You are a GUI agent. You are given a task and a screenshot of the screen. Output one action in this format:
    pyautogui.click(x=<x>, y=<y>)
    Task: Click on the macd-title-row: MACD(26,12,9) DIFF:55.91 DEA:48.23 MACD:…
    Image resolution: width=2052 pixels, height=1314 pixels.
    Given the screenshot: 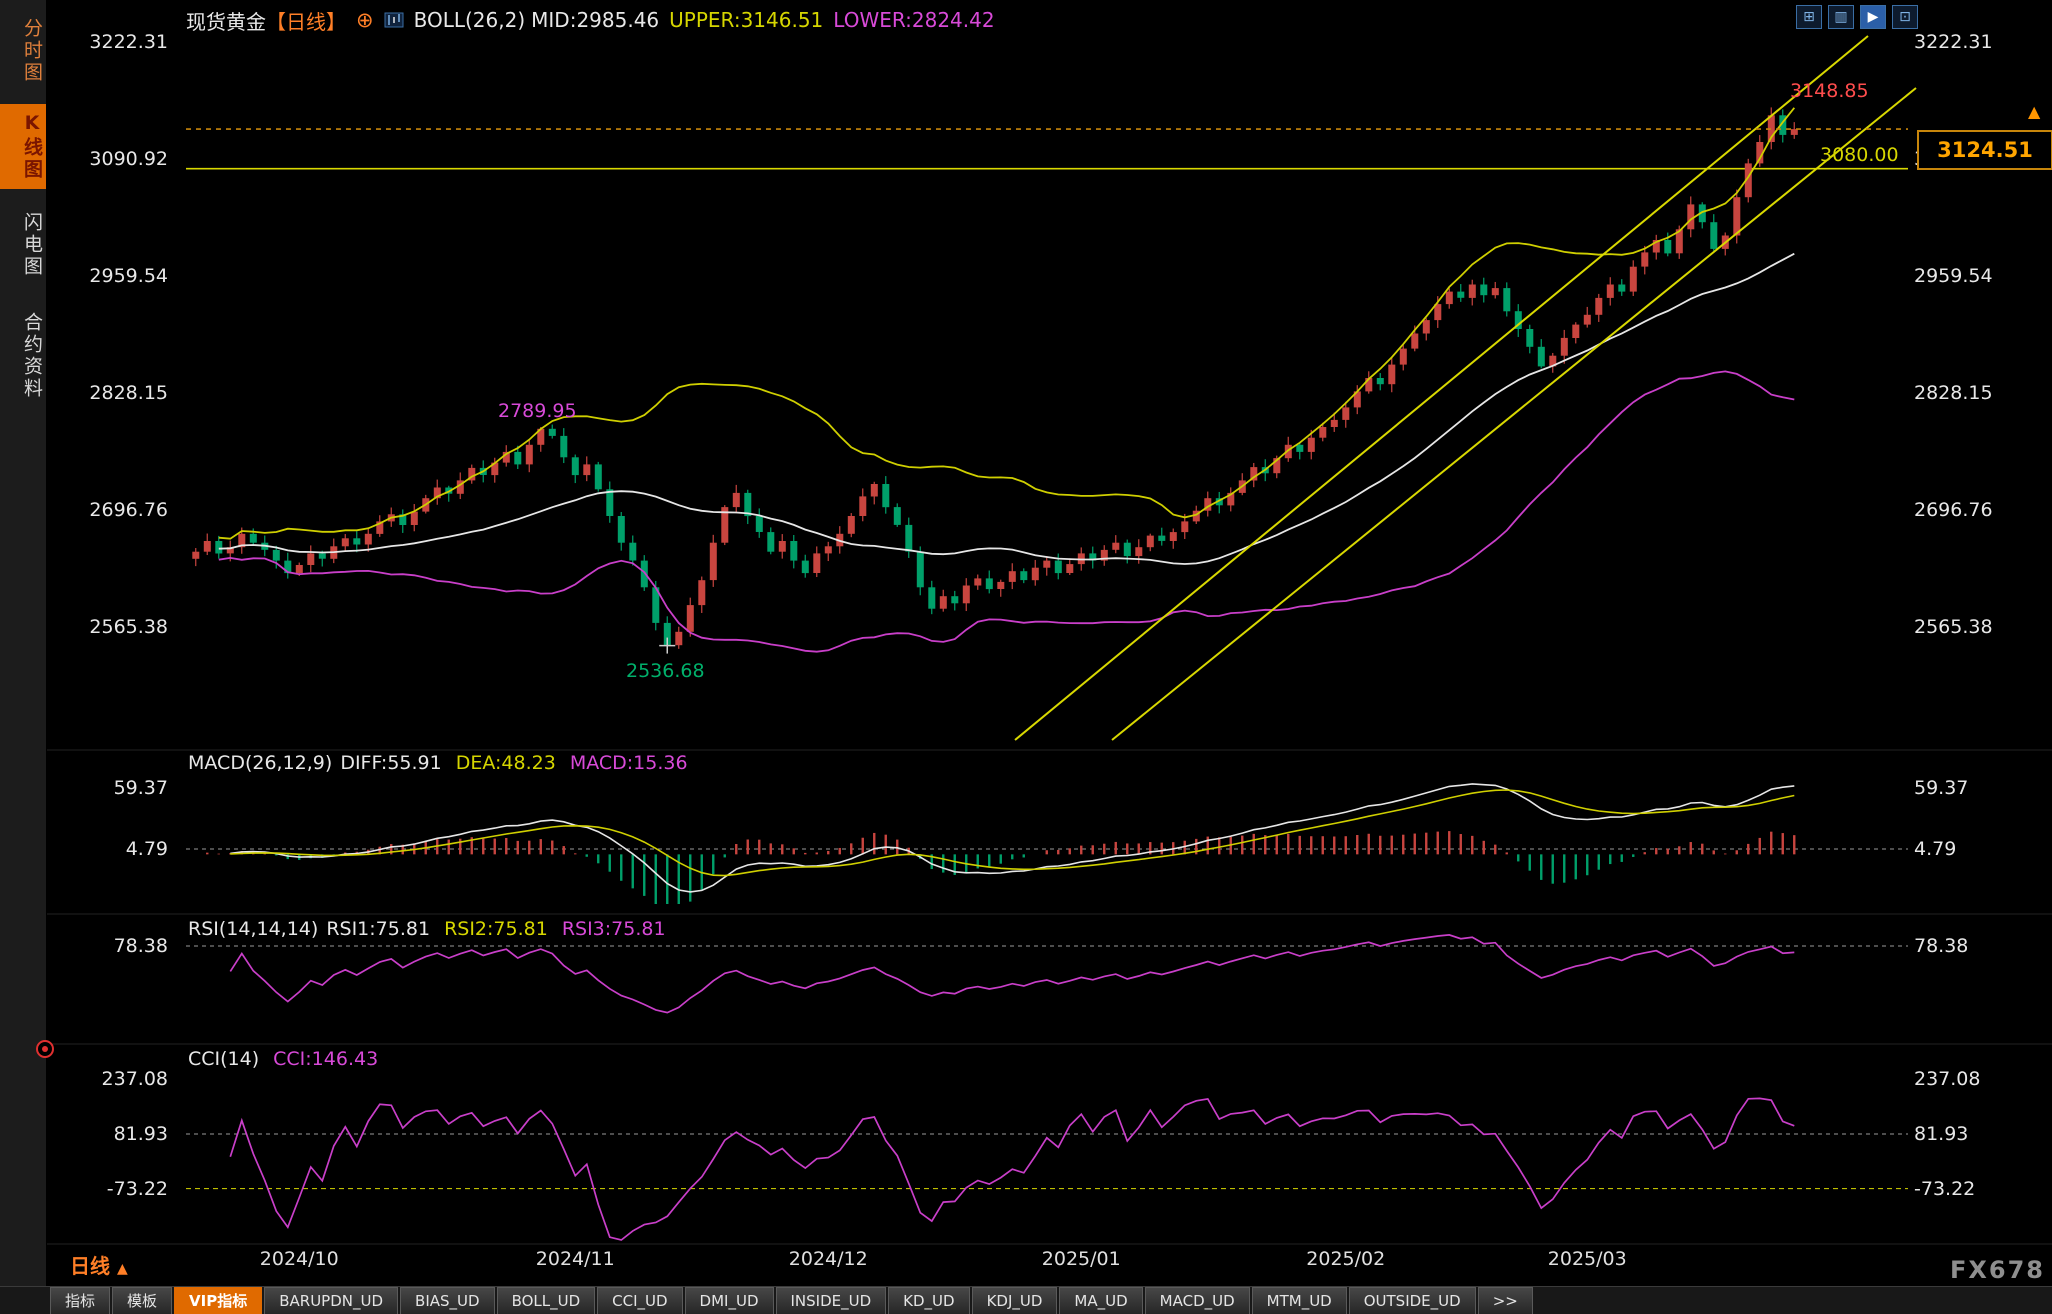 What is the action you would take?
    pyautogui.click(x=438, y=763)
    